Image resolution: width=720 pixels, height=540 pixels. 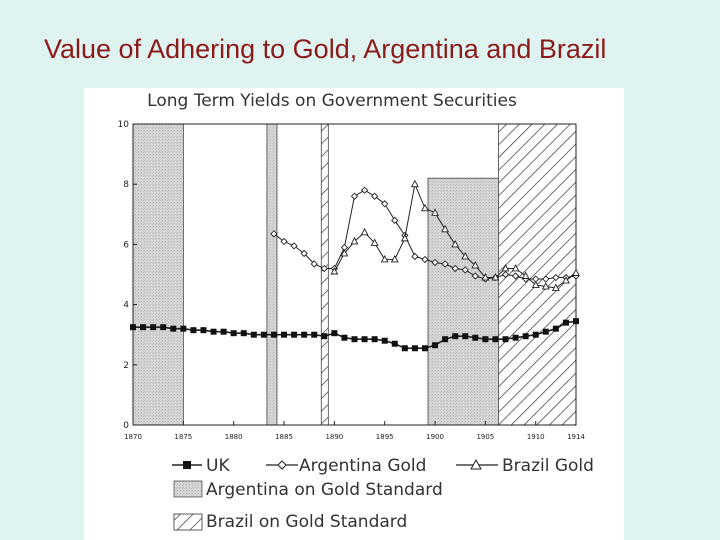 What do you see at coordinates (485, 437) in the screenshot?
I see `x-tick-label: 1905` at bounding box center [485, 437].